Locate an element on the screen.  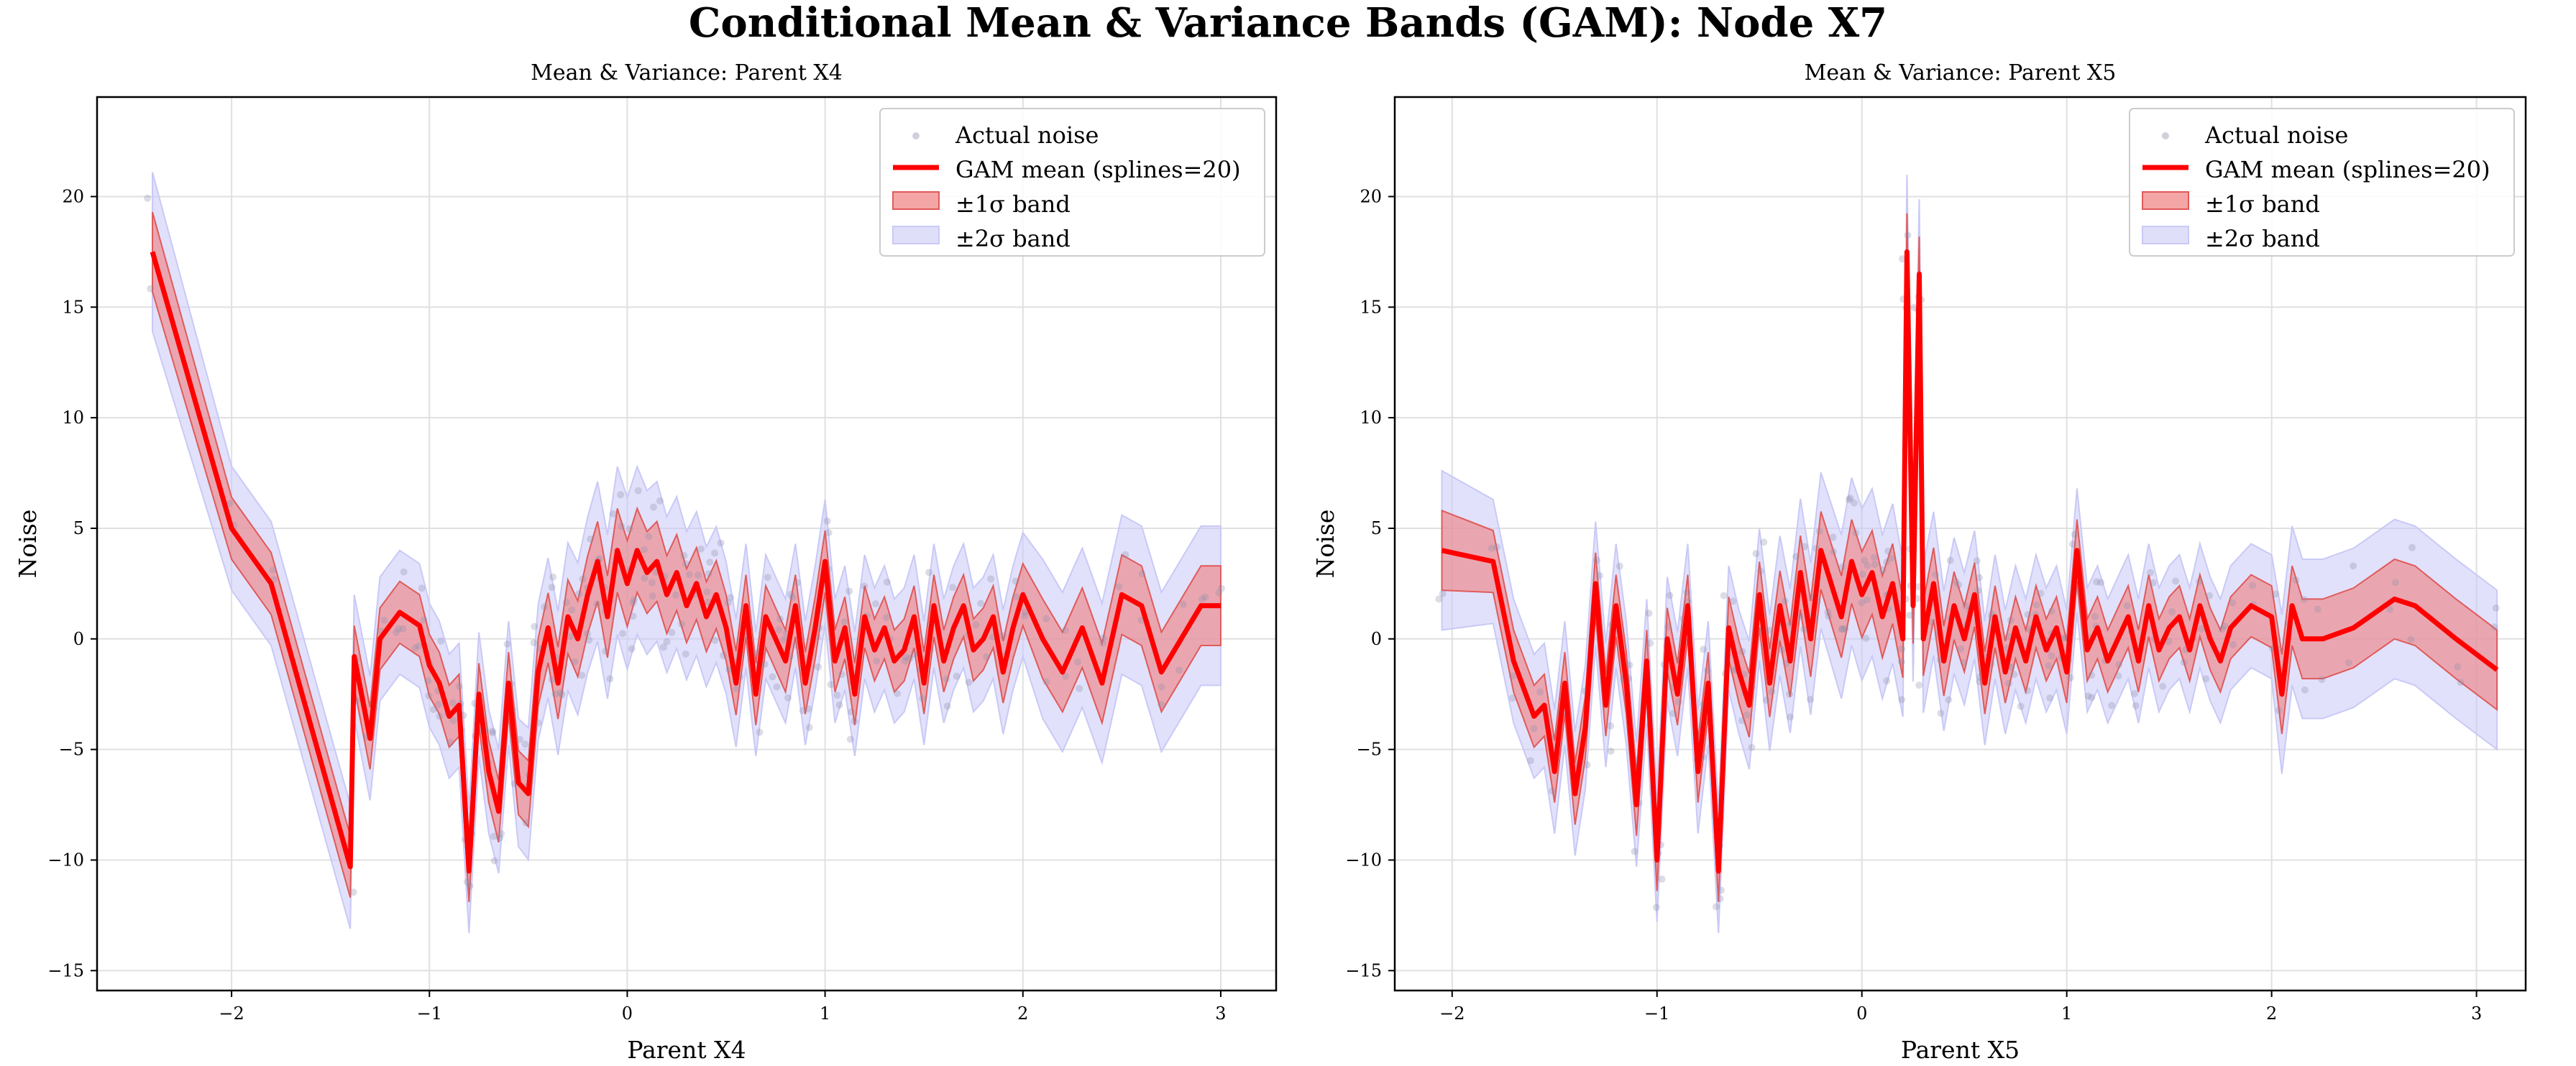
y-axis-label: Noise is located at coordinates (1325, 545).